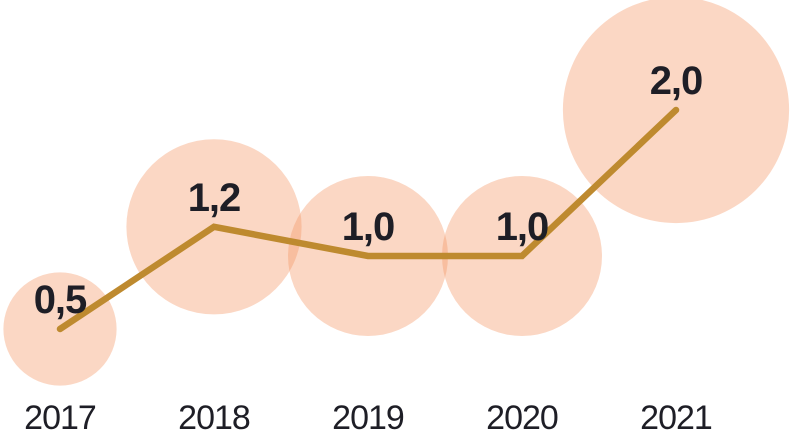 The height and width of the screenshot is (437, 793). I want to click on value-label-2021: 2,0, so click(676, 81).